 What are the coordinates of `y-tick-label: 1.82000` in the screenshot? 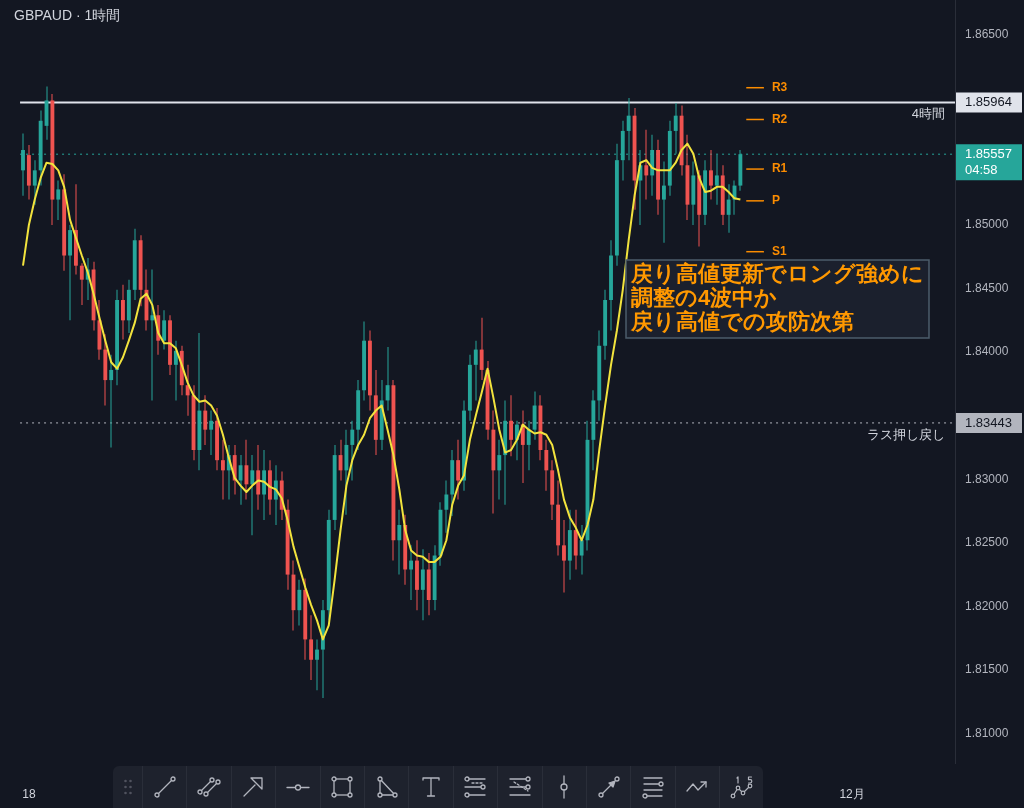 It's located at (987, 605).